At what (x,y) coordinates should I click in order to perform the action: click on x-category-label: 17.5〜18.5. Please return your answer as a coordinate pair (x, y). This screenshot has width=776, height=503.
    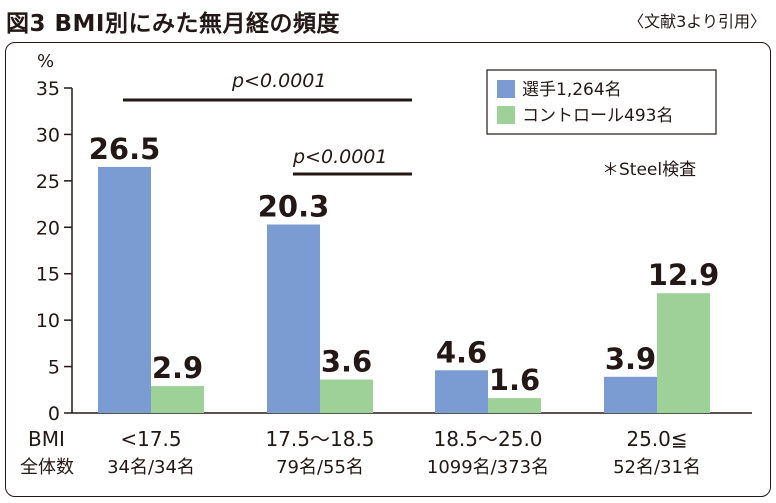
    Looking at the image, I should click on (319, 439).